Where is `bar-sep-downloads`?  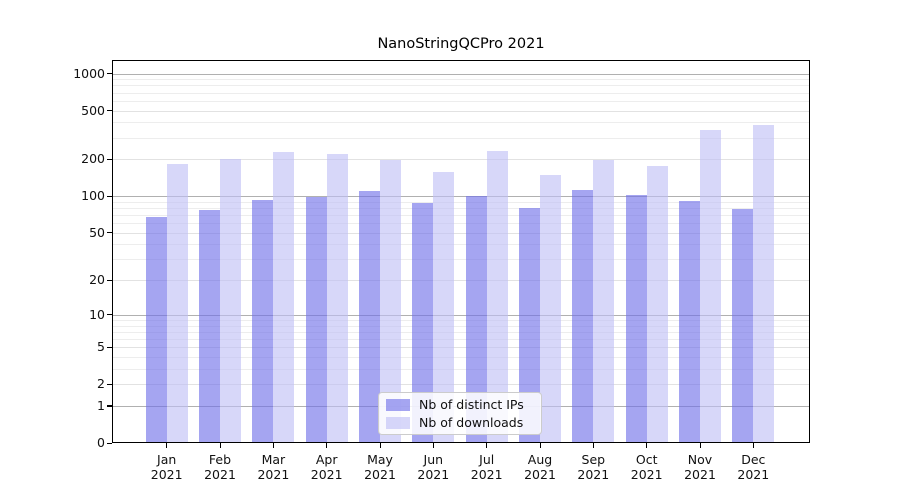
bar-sep-downloads is located at coordinates (604, 301).